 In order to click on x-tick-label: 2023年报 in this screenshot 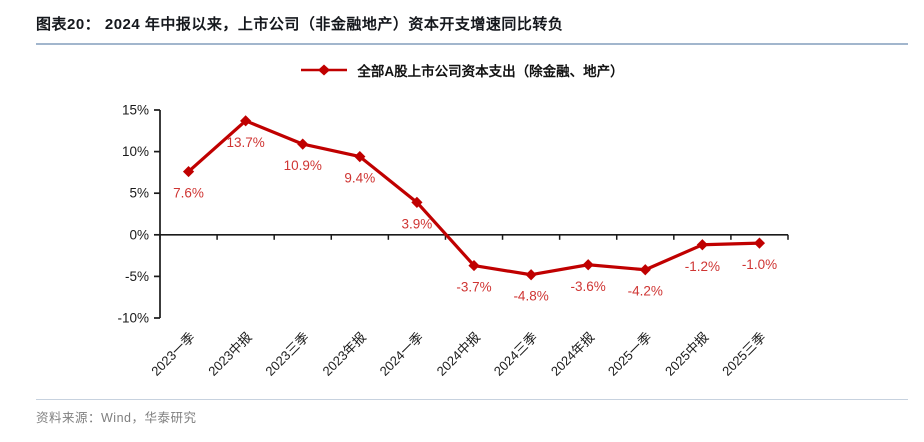, I will do `click(343, 353)`.